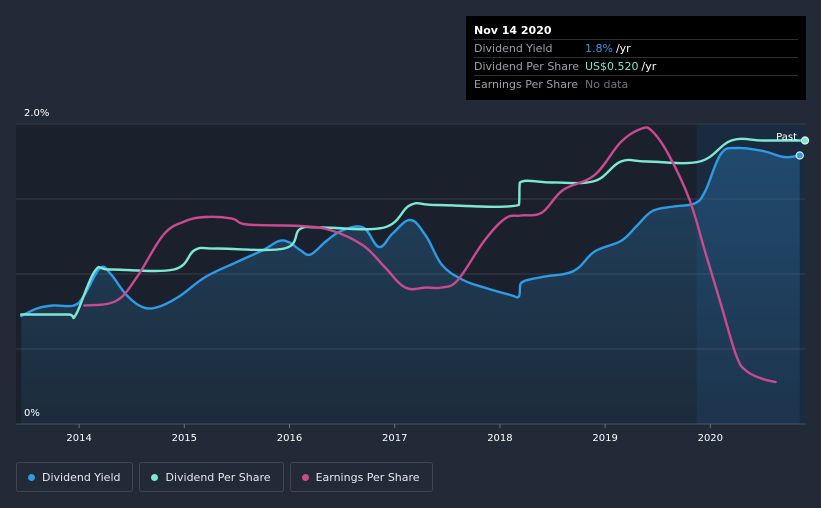  I want to click on x-tick-label: 2014, so click(78, 438).